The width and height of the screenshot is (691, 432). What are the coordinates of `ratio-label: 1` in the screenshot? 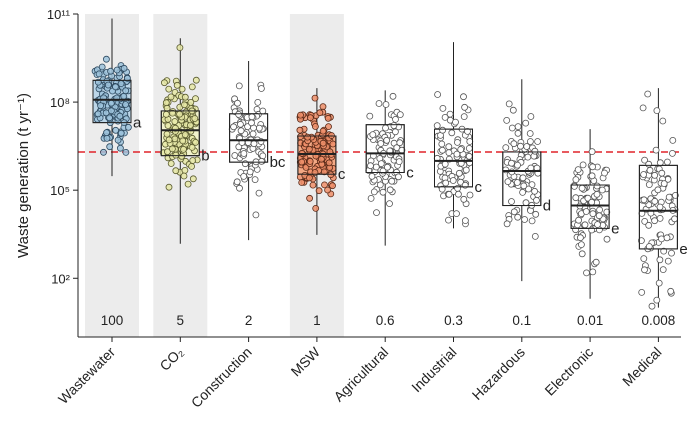 It's located at (317, 320).